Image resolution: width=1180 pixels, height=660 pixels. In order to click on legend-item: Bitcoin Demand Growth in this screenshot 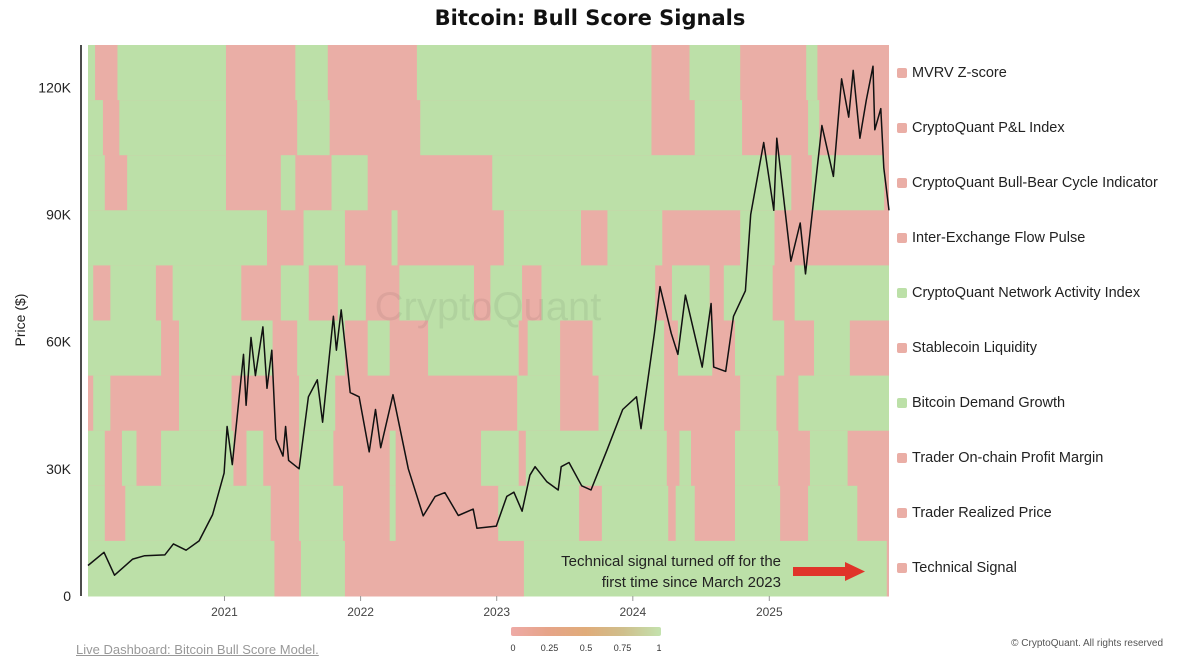, I will do `click(981, 403)`.